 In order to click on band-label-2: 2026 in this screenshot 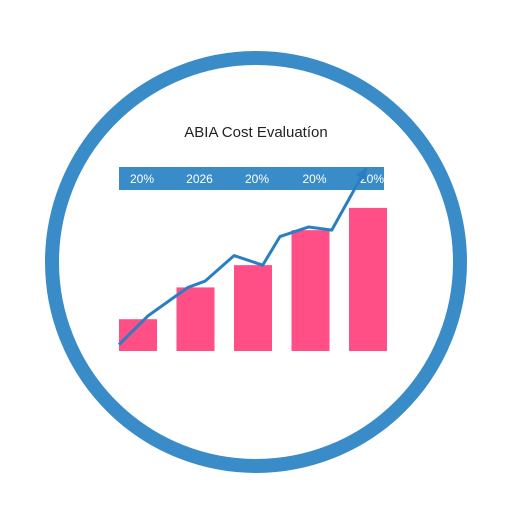, I will do `click(199, 179)`.